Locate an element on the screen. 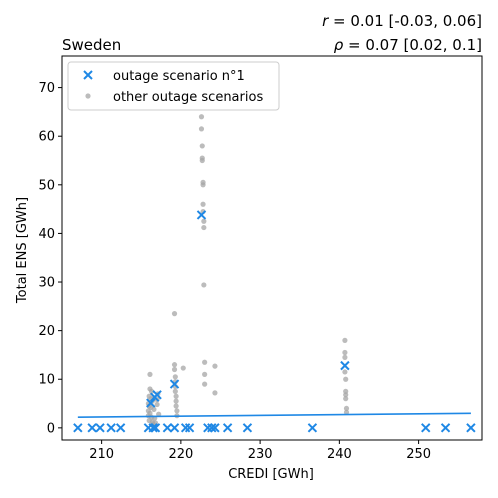 This screenshot has width=498, height=498. stat-r: r = 0.01 [-0.03, 0.06] is located at coordinates (402, 21).